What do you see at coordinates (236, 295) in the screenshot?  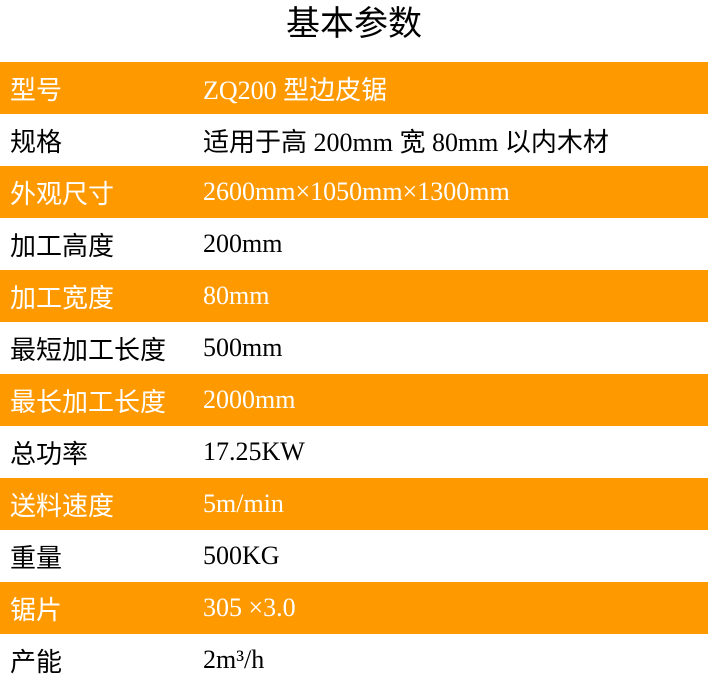 I see `param-value: 80mm` at bounding box center [236, 295].